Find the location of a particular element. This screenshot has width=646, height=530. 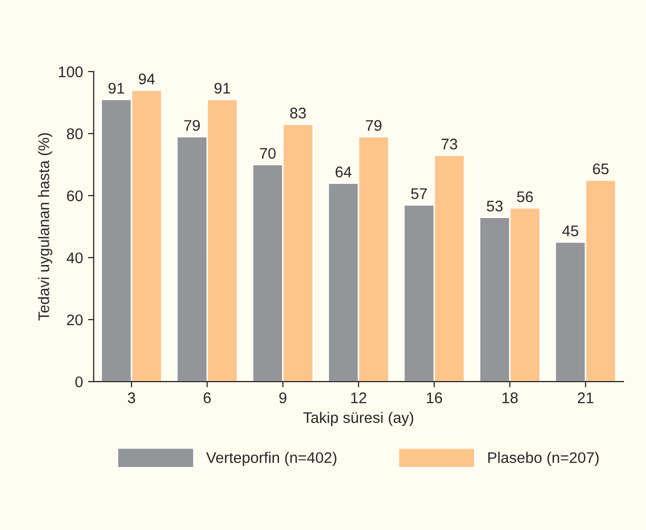

x-tick-label: 18 is located at coordinates (510, 398).